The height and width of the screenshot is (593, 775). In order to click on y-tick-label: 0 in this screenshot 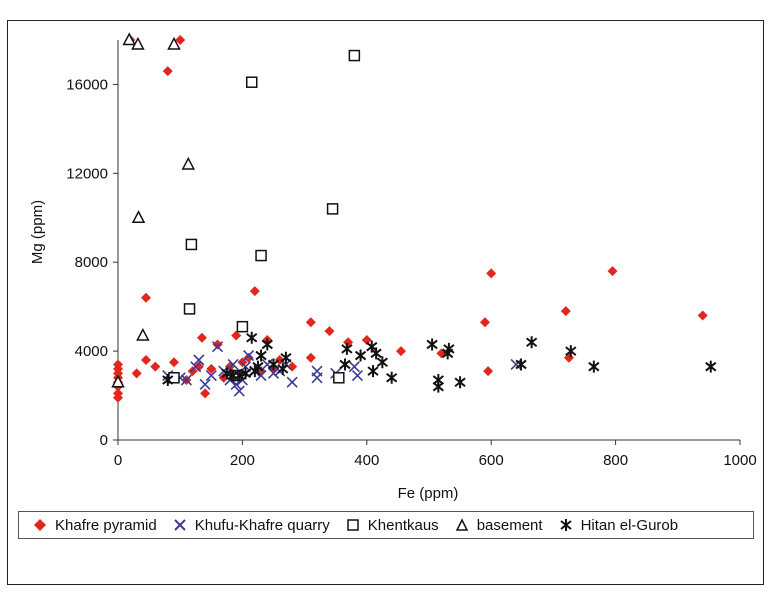, I will do `click(104, 440)`.